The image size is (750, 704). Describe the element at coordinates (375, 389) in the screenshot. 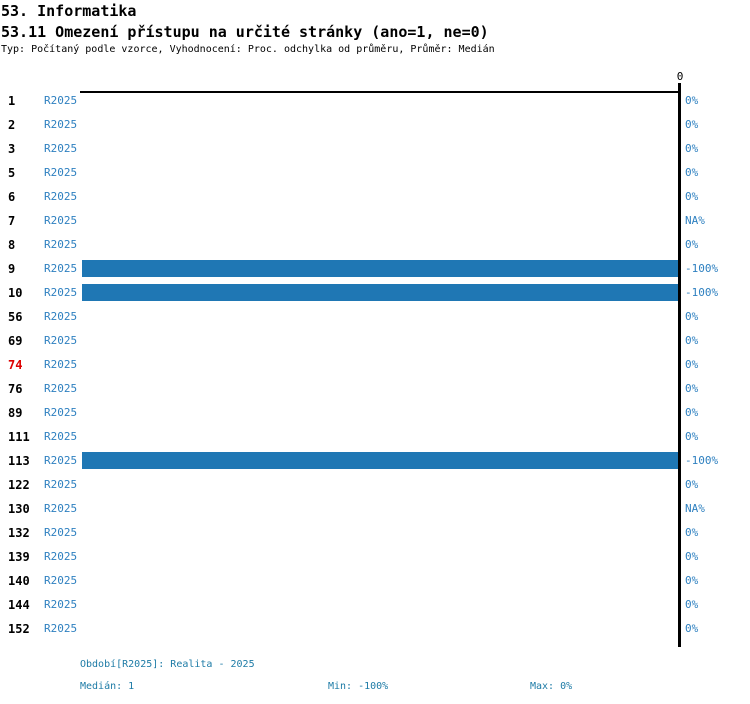

I see `chart-row: 76 R2025 0%` at that location.